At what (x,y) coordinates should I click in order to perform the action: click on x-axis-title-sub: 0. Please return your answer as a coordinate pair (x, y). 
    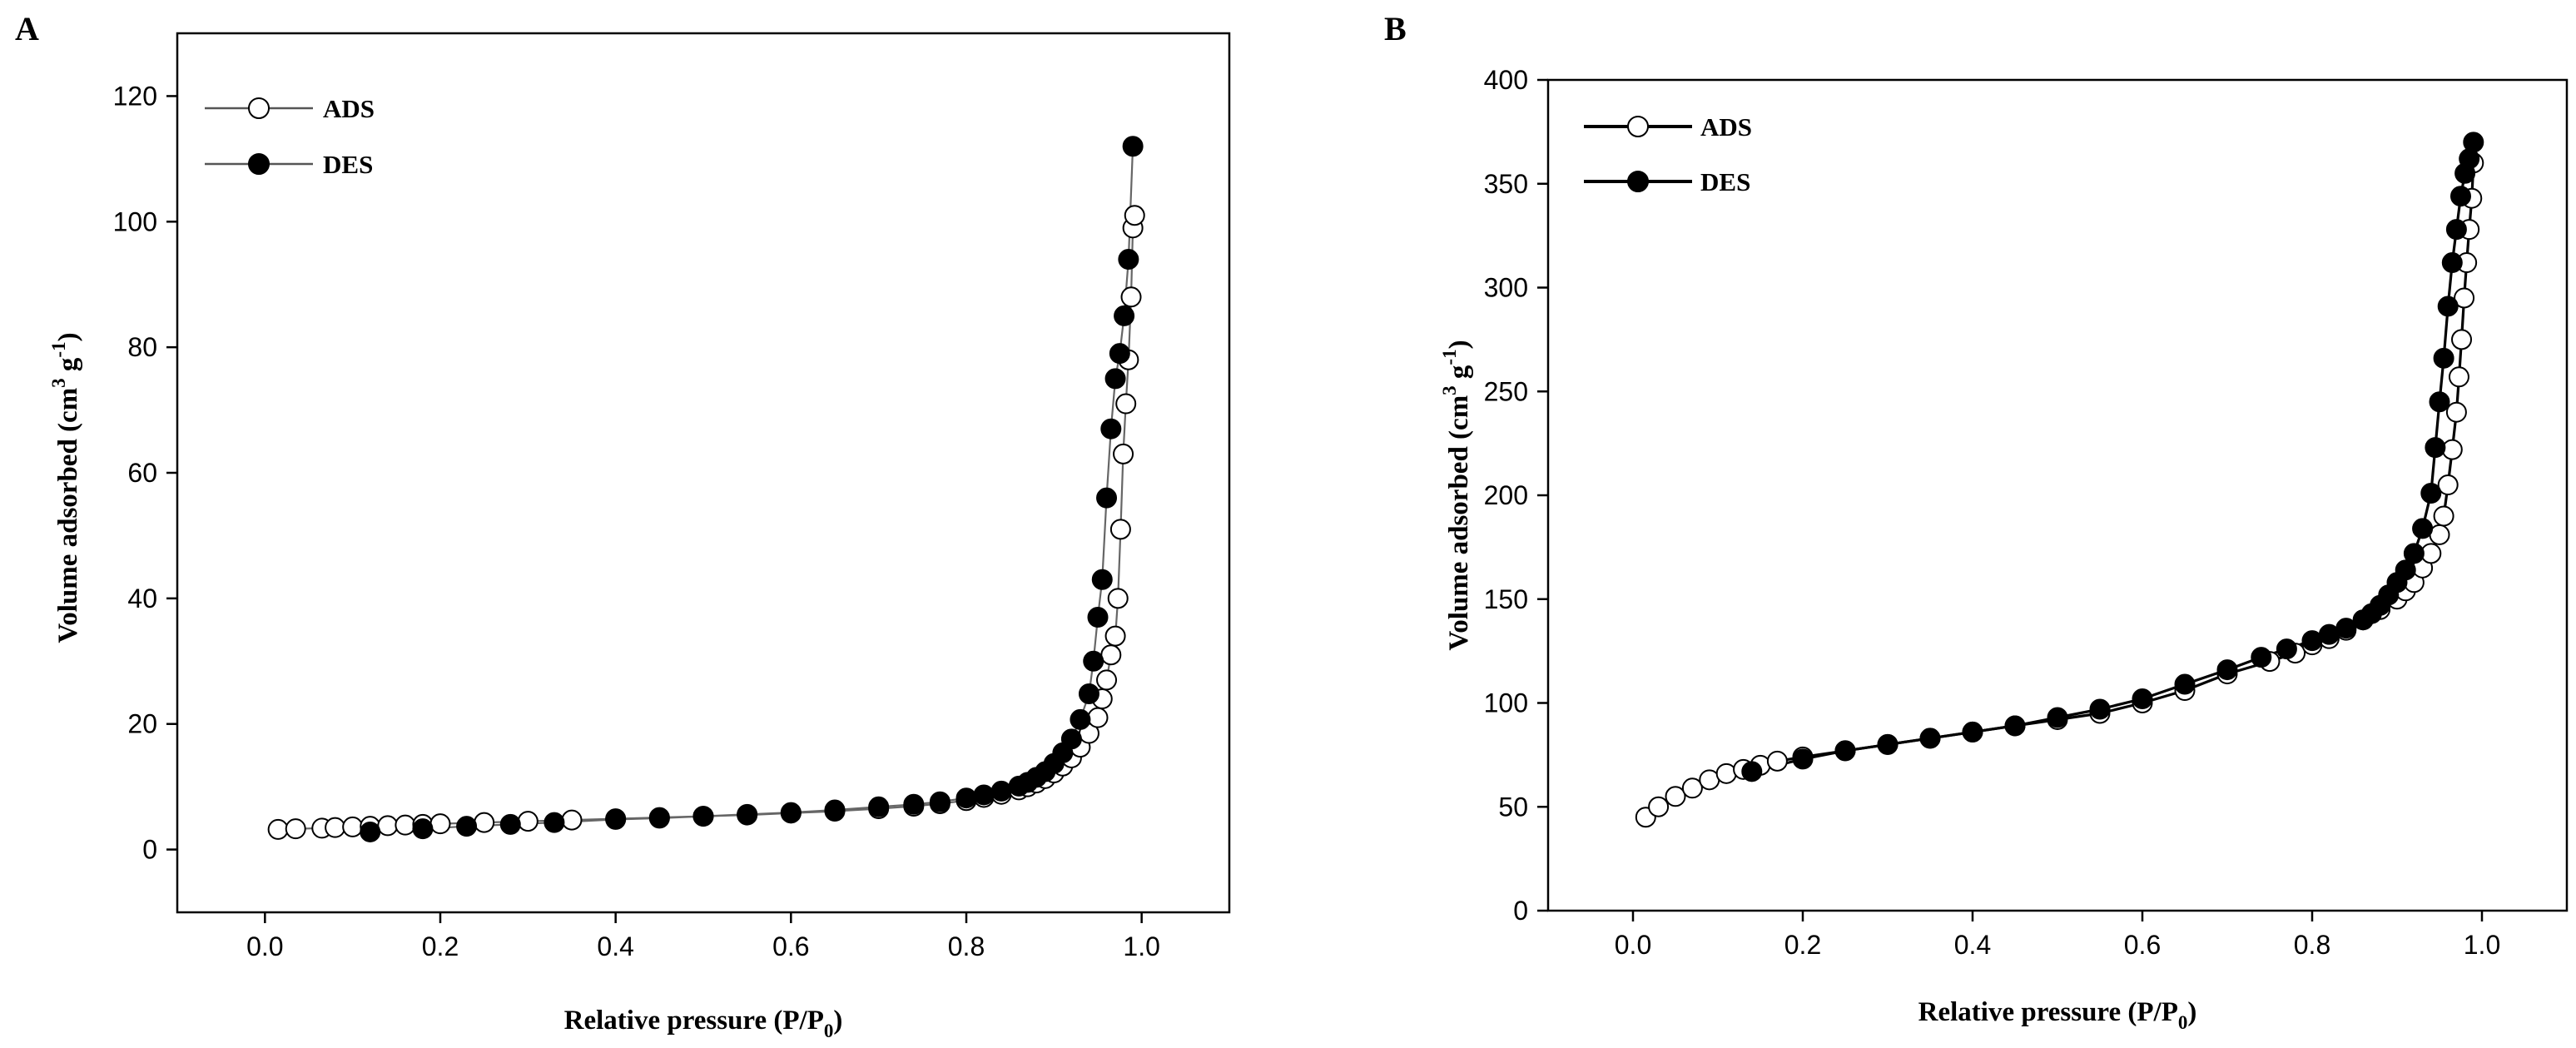
    Looking at the image, I should click on (2183, 1022).